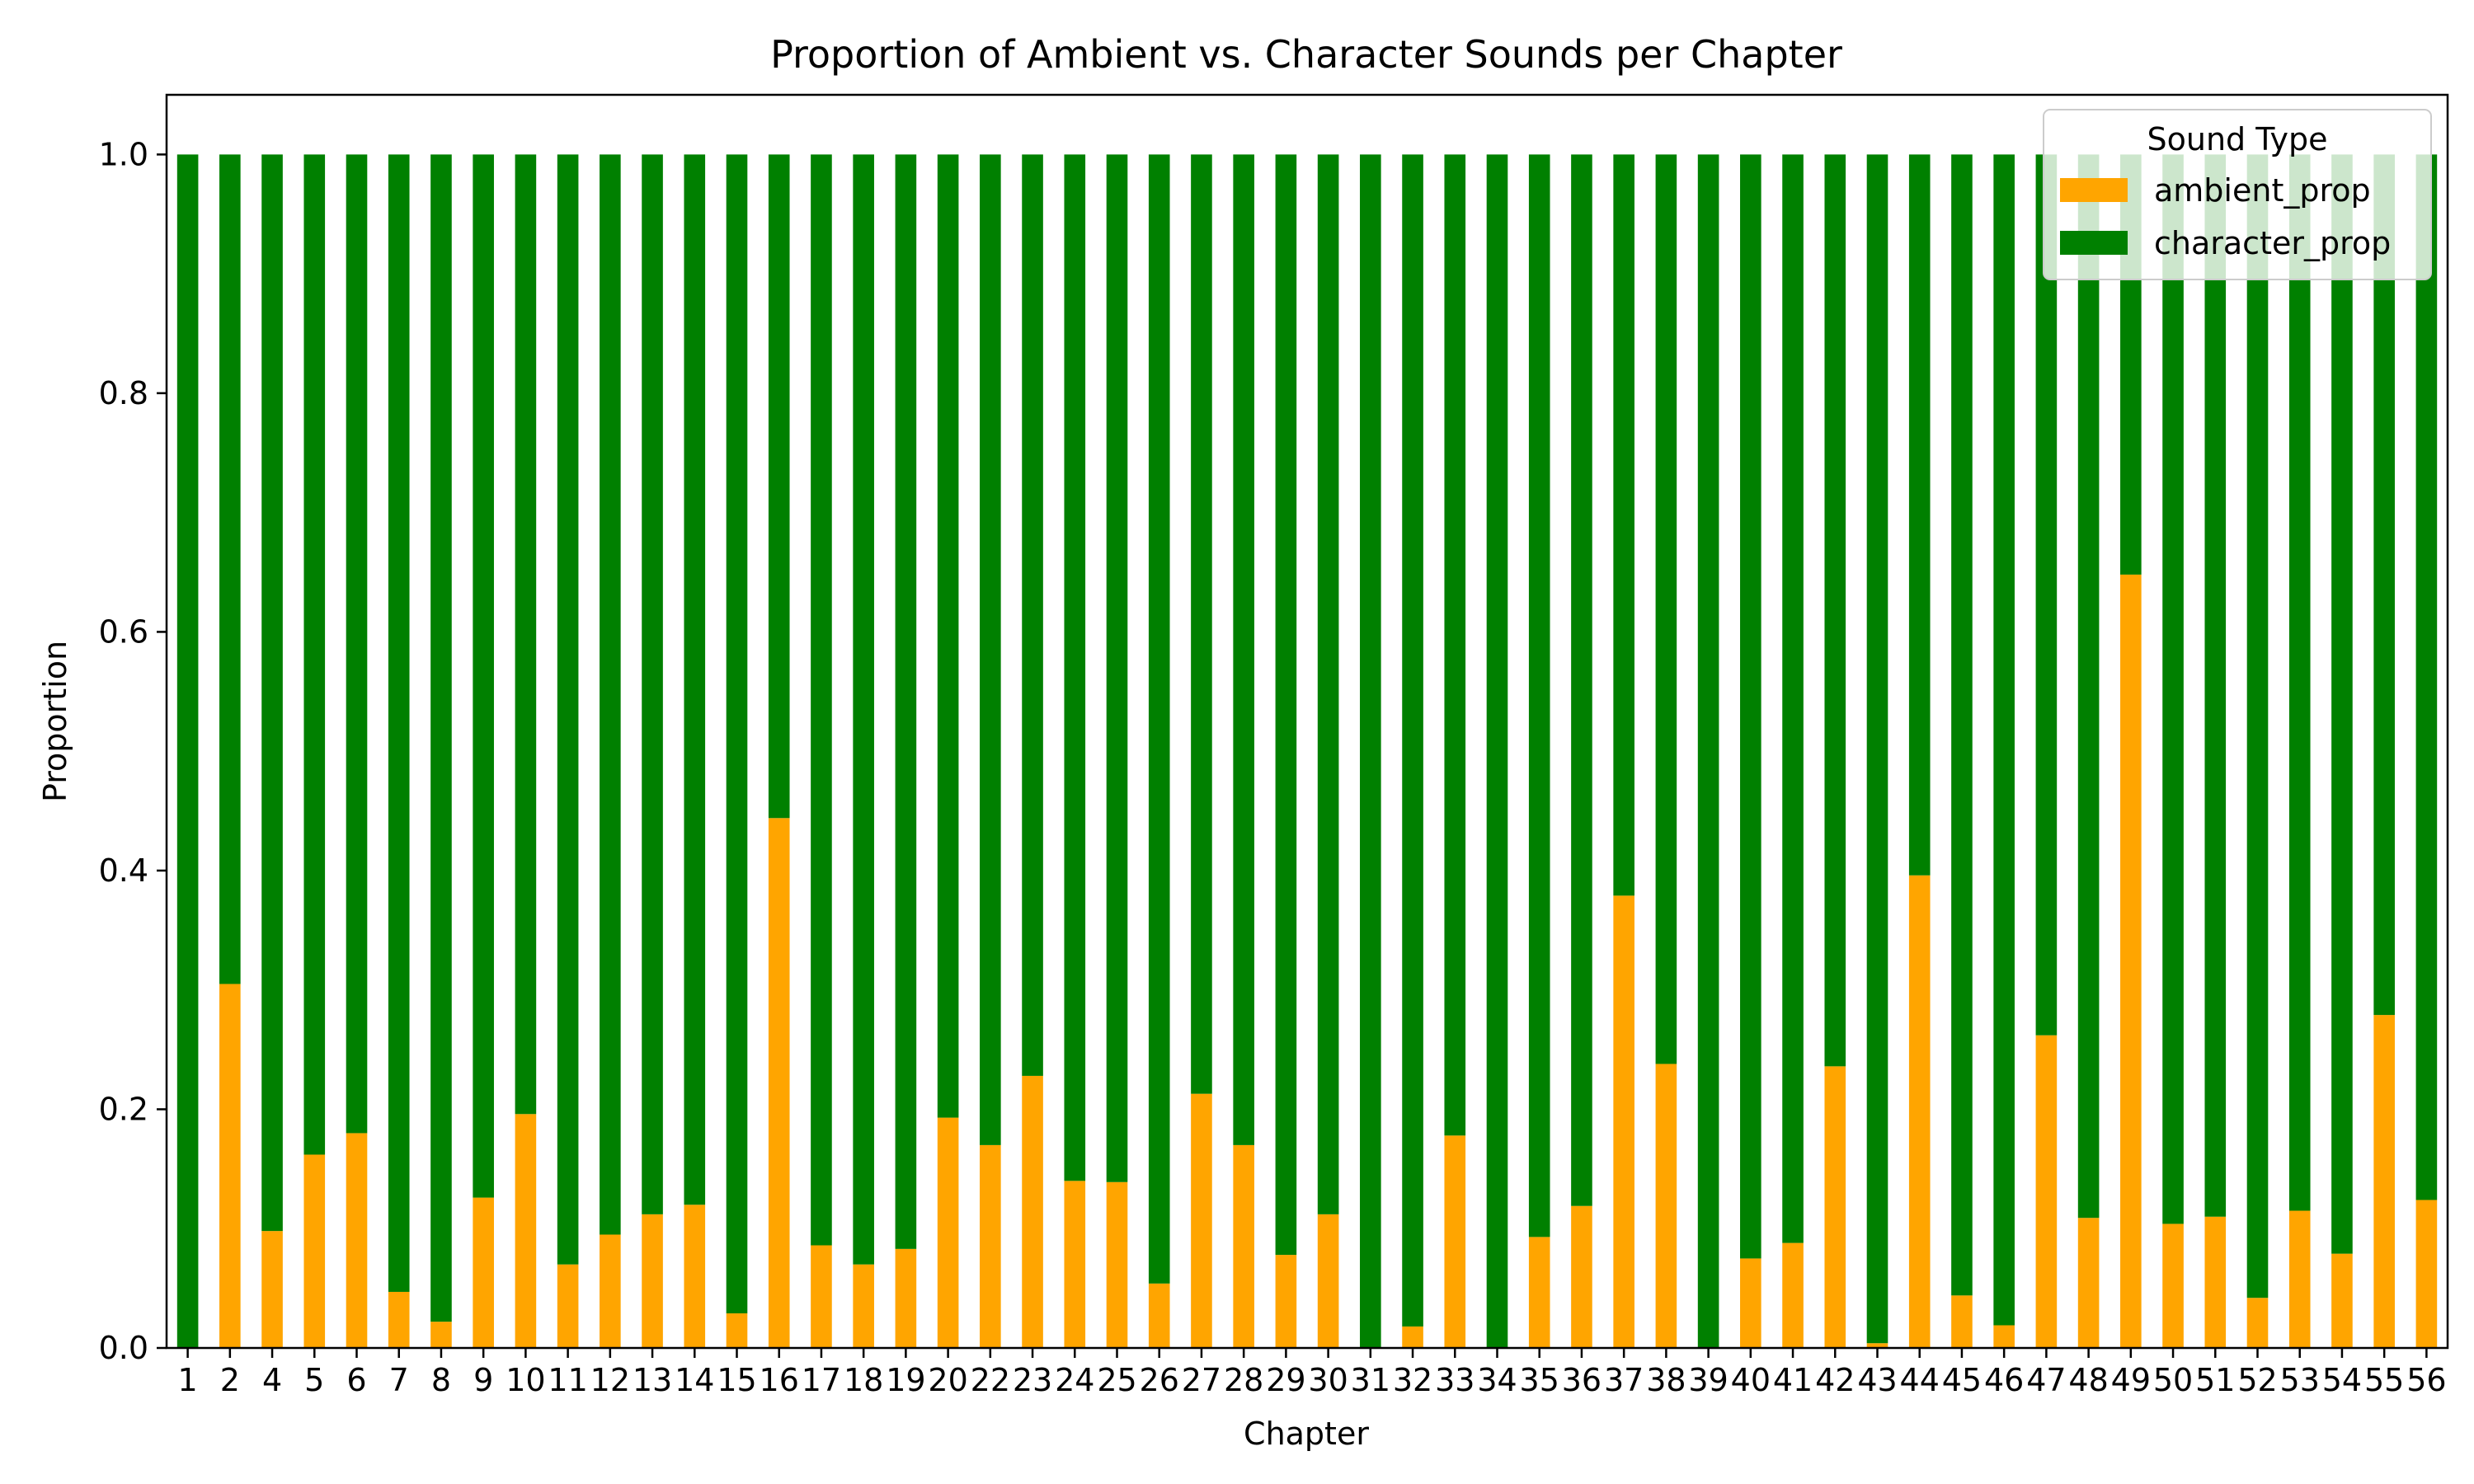 The image size is (2474, 1484). Describe the element at coordinates (188, 1380) in the screenshot. I see `x-tick-label-1: 1` at that location.